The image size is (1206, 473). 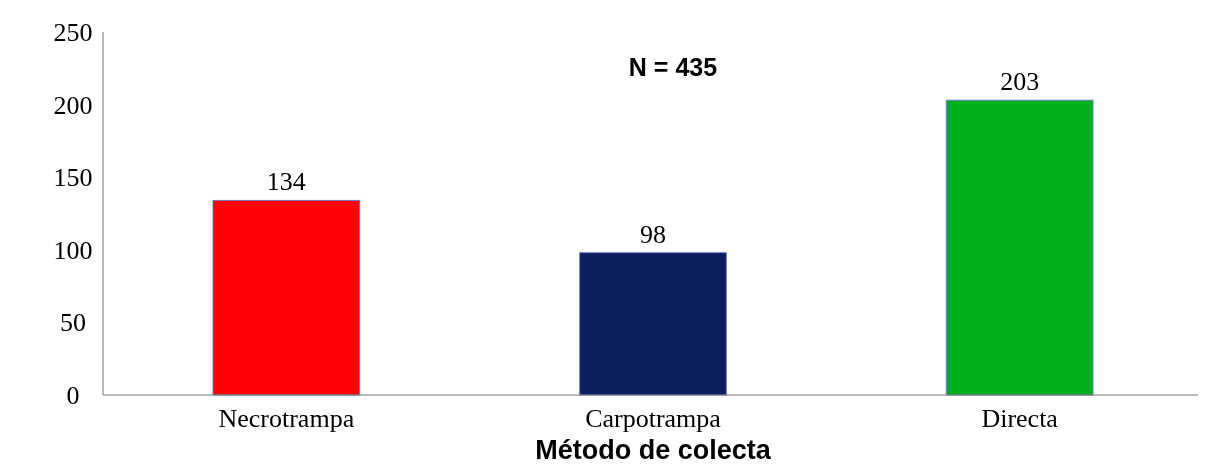 What do you see at coordinates (73, 105) in the screenshot?
I see `y-tick-label: 200` at bounding box center [73, 105].